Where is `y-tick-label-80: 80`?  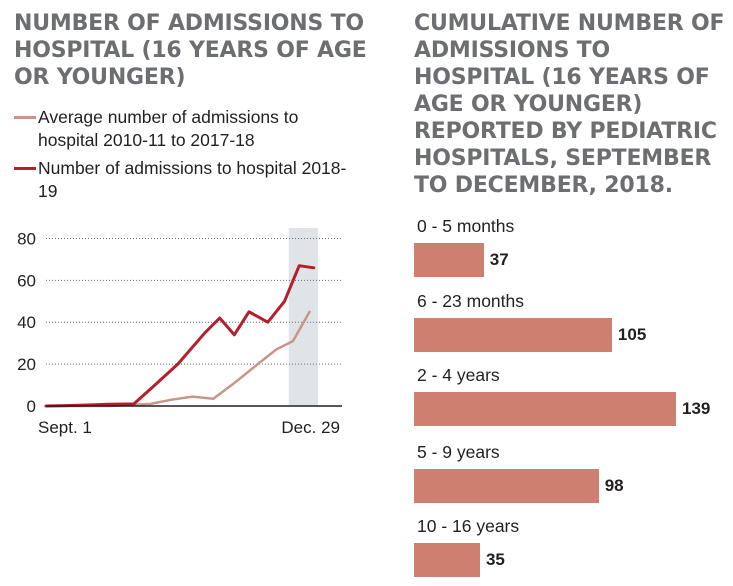
y-tick-label-80: 80 is located at coordinates (26, 238).